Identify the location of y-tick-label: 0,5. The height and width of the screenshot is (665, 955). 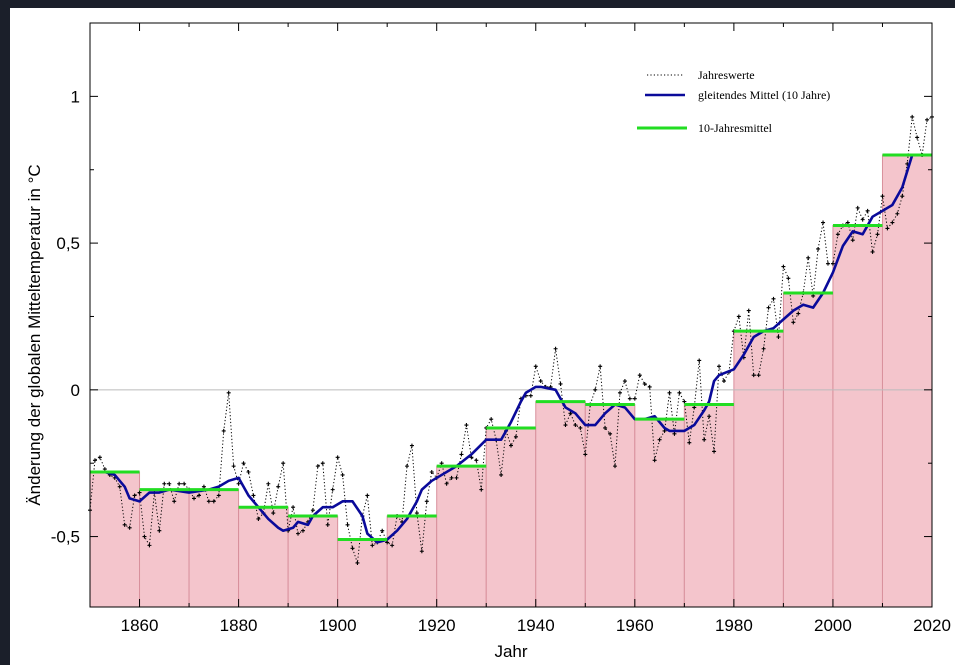
(68, 243).